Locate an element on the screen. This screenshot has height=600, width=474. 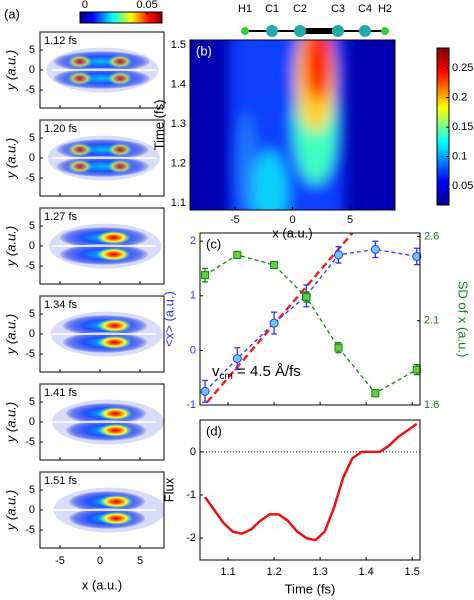
atom-label: C3 is located at coordinates (338, 9).